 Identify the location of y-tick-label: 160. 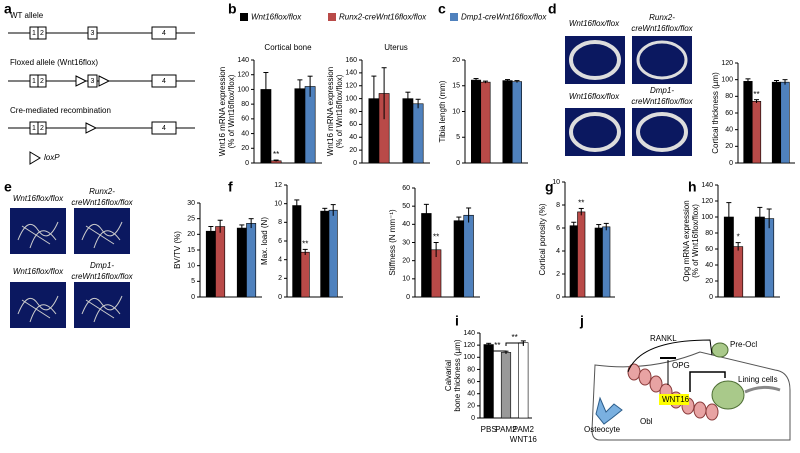
(351, 60).